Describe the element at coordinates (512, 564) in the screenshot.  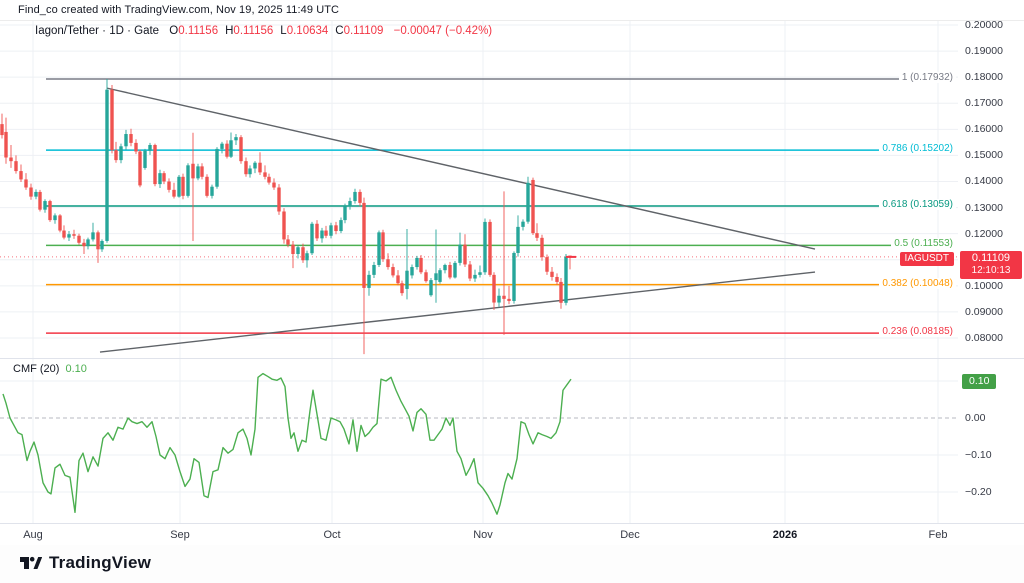
I see `footer-bar: TradingView` at that location.